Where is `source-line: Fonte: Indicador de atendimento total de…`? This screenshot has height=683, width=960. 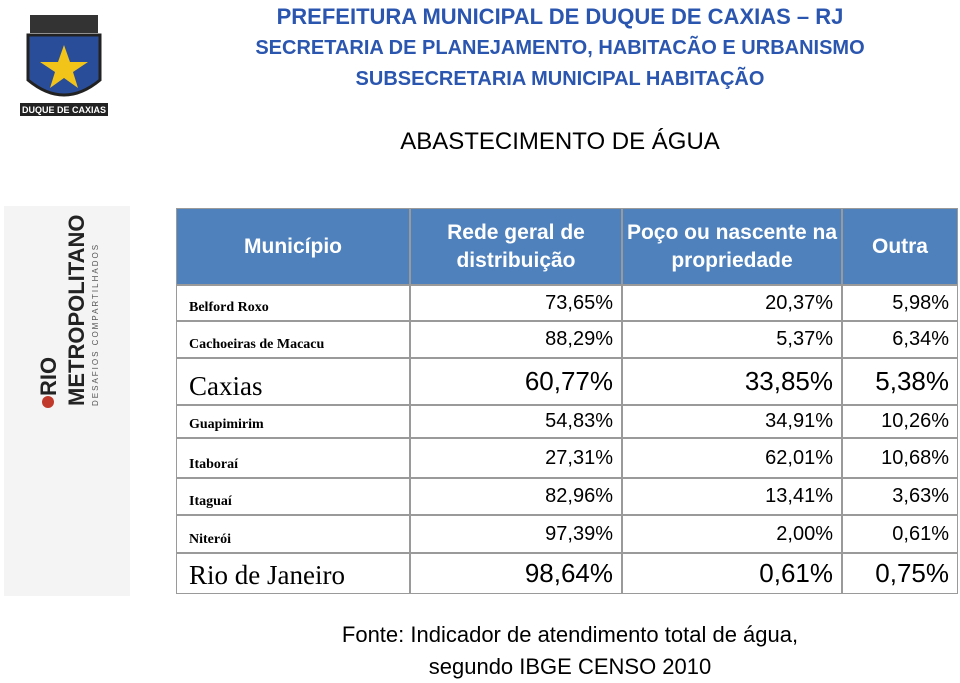 source-line: Fonte: Indicador de atendimento total de… is located at coordinates (570, 634).